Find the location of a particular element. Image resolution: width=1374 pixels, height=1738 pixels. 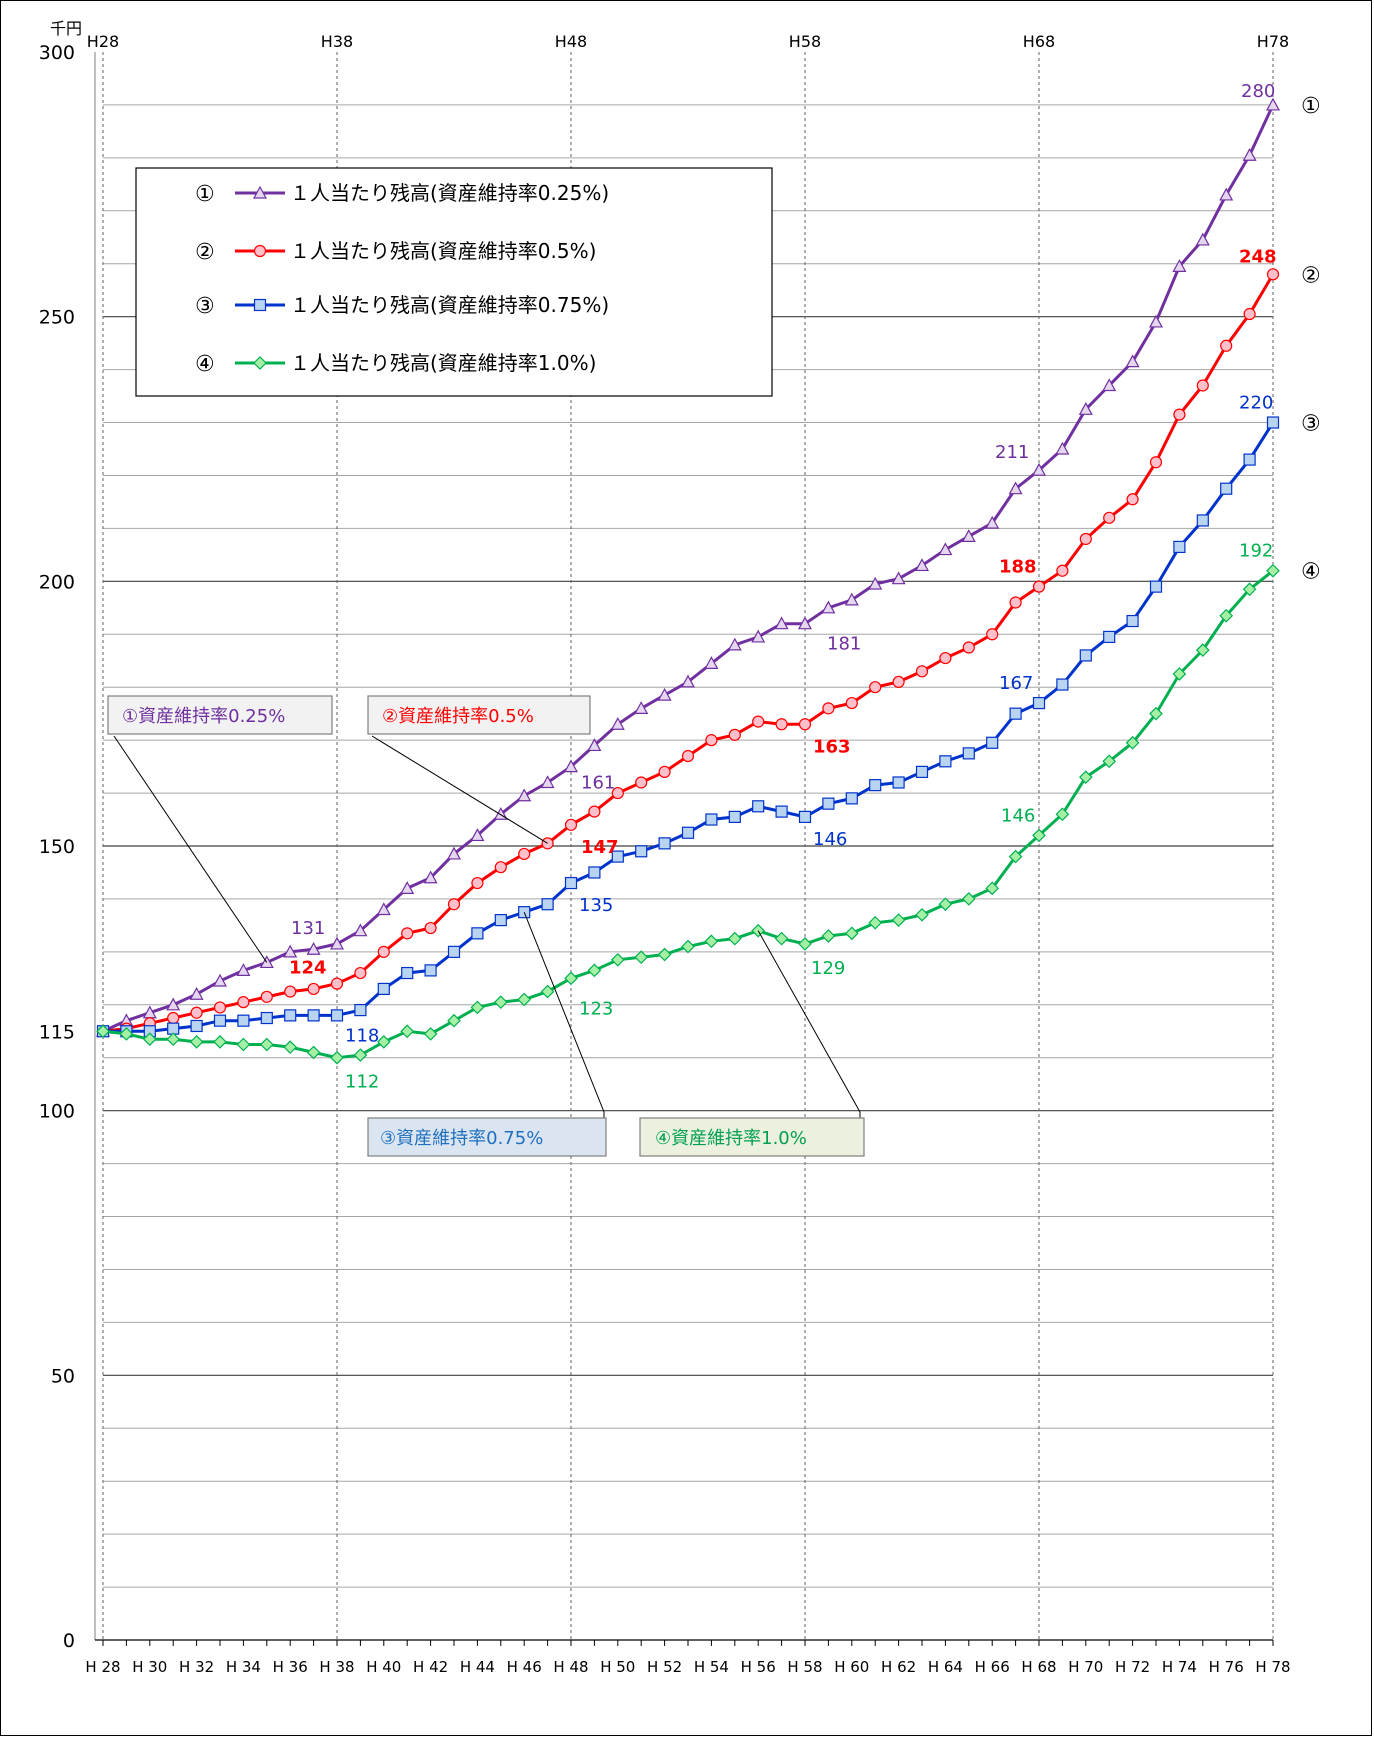

legend-box is located at coordinates (454, 282).